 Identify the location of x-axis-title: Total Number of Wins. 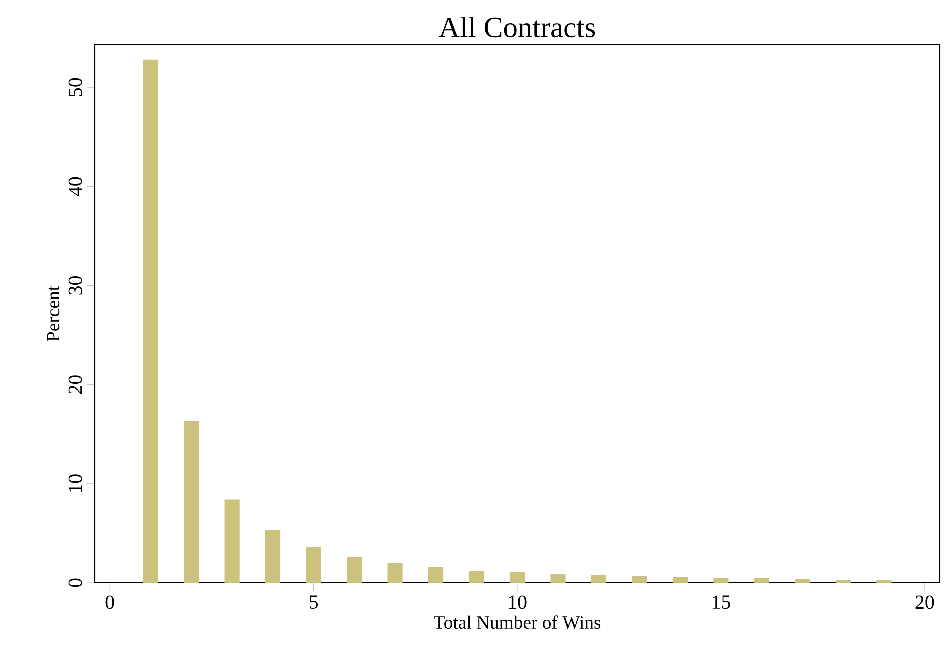
(517, 623).